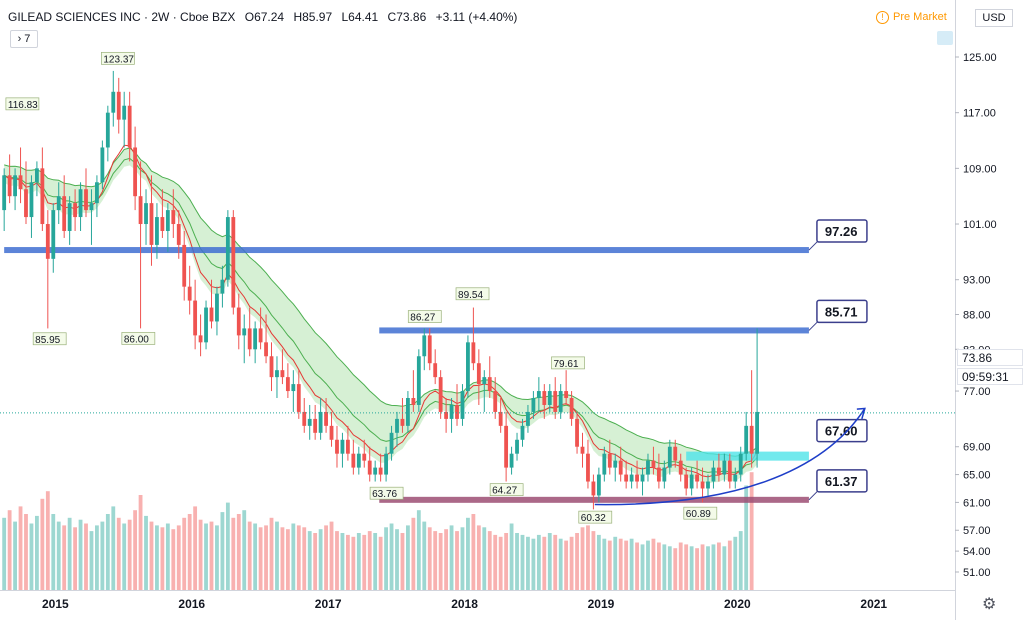  Describe the element at coordinates (980, 58) in the screenshot. I see `price-tick-label: 125.00` at that location.